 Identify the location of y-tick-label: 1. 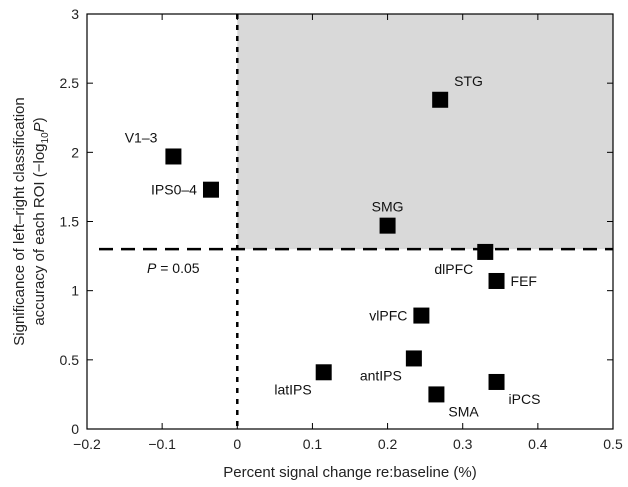
(75, 291).